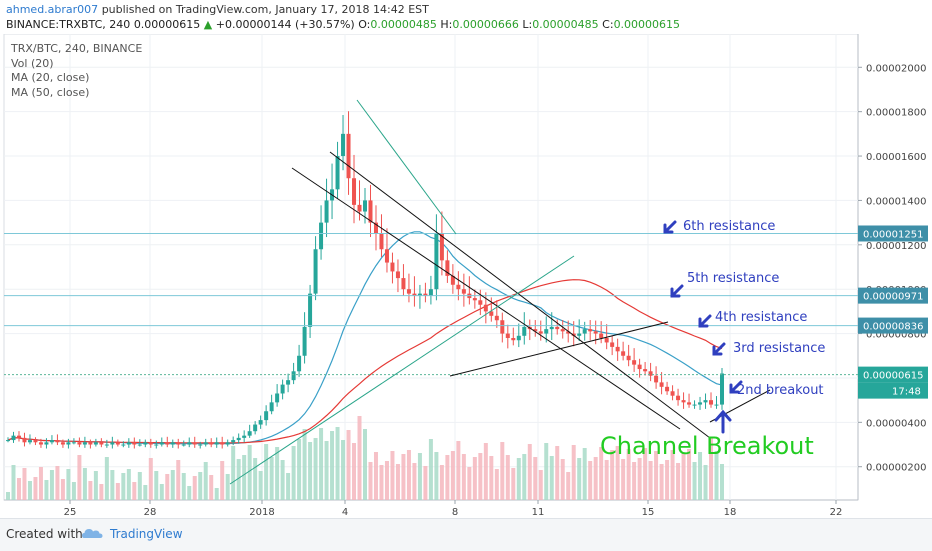 The image size is (932, 551). What do you see at coordinates (208, 24) in the screenshot?
I see `change-arrow-icon: ▲` at bounding box center [208, 24].